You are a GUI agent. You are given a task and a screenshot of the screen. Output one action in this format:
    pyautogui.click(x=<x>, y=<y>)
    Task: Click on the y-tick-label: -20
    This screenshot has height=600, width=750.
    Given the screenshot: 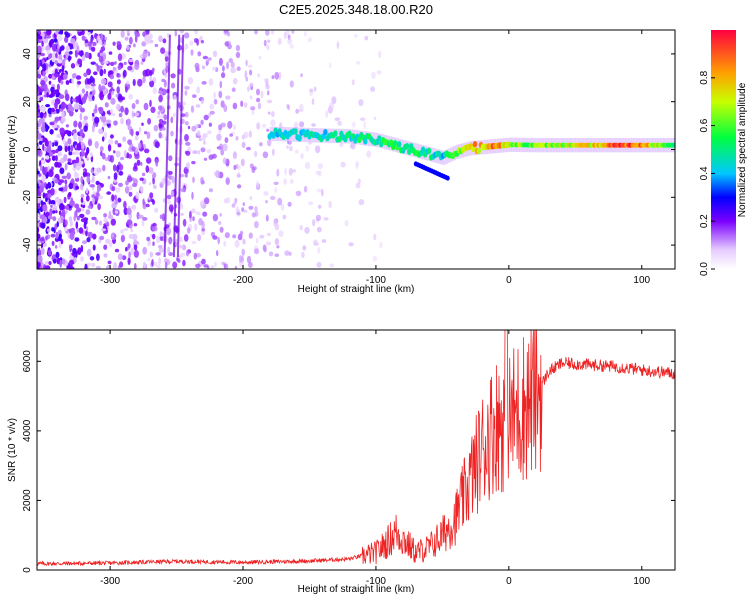 What is the action you would take?
    pyautogui.click(x=27, y=197)
    